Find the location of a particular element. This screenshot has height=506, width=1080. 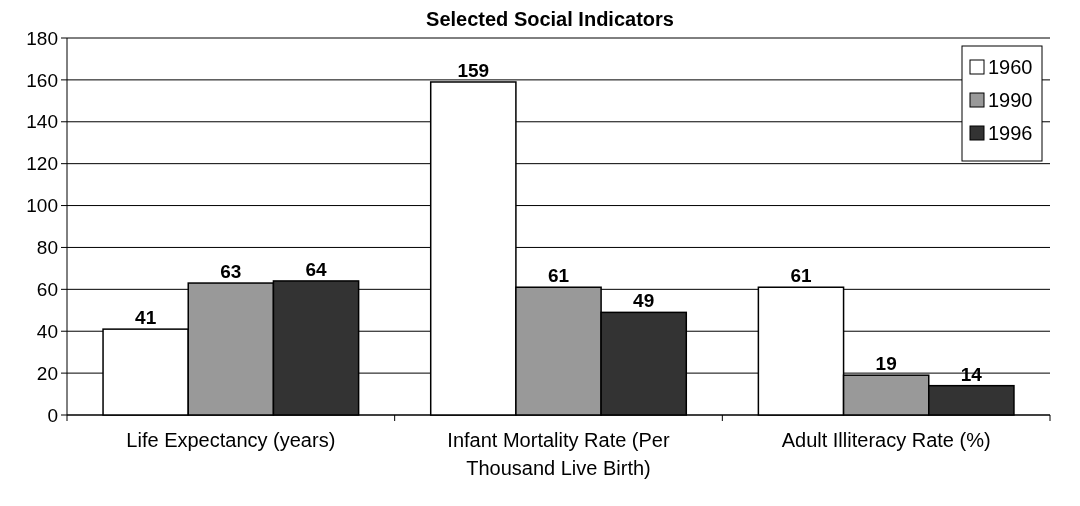

x-tick-label: Life Expectancy (years) is located at coordinates (231, 440).